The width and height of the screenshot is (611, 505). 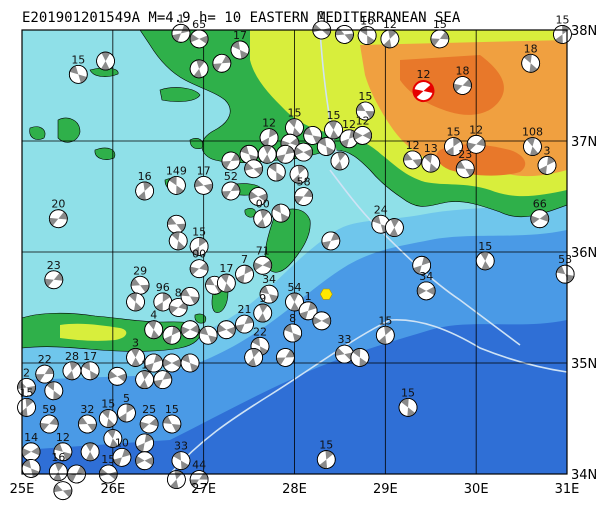 What do you see at coordinates (49, 409) in the screenshot?
I see `mechanism-depth-label: 59` at bounding box center [49, 409].